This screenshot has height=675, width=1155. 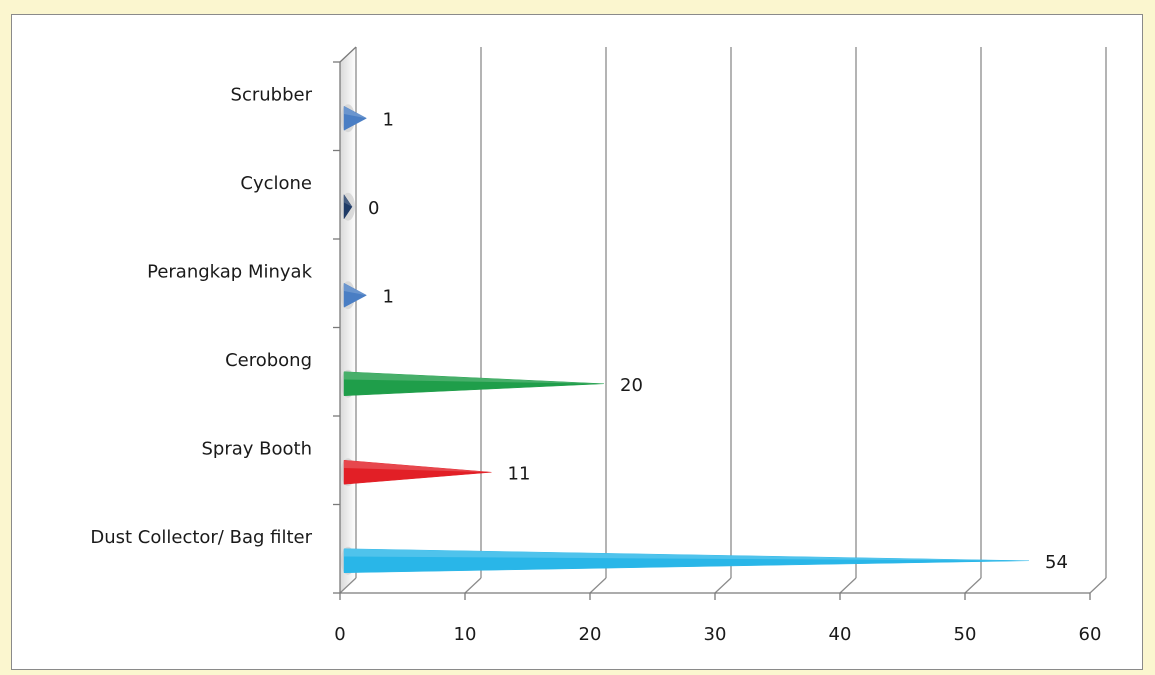 What do you see at coordinates (339, 634) in the screenshot?
I see `x-tick-label: 0` at bounding box center [339, 634].